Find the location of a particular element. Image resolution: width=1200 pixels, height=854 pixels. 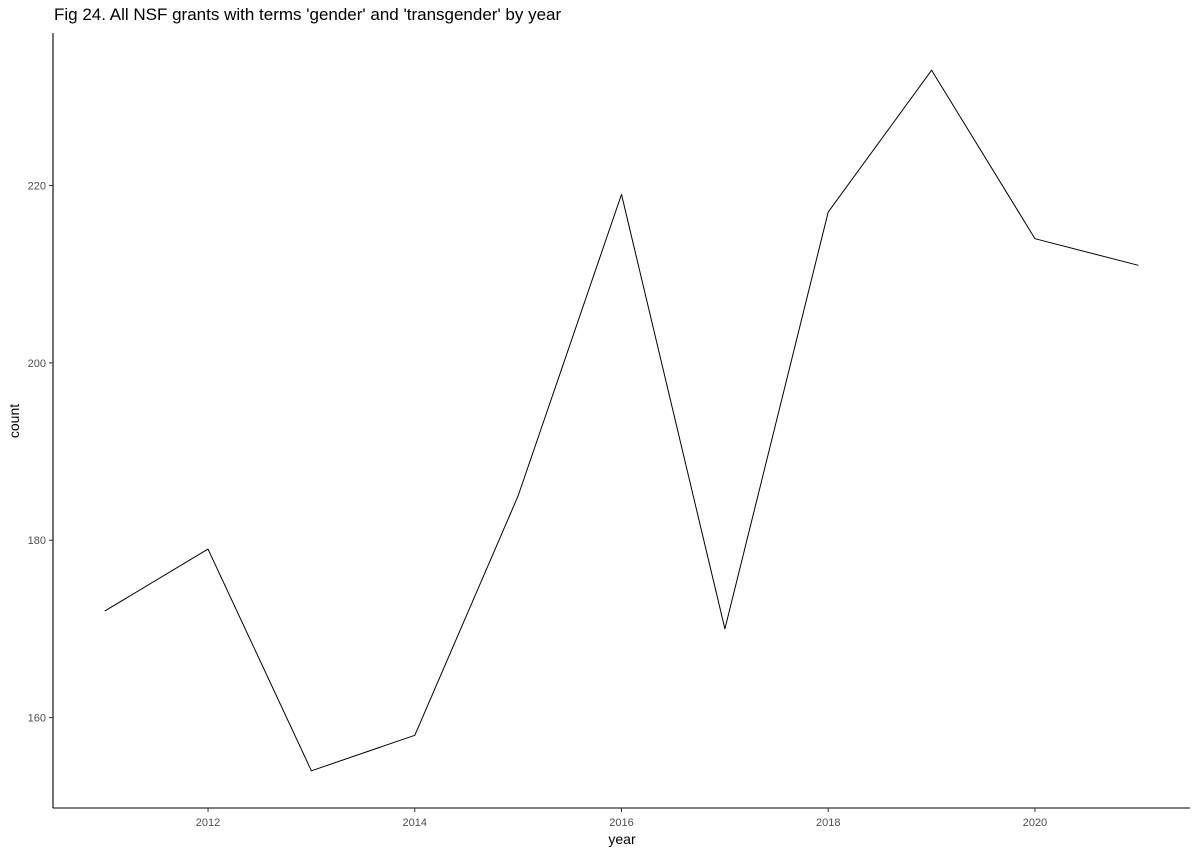

y-tick-label: 160 is located at coordinates (37, 719).